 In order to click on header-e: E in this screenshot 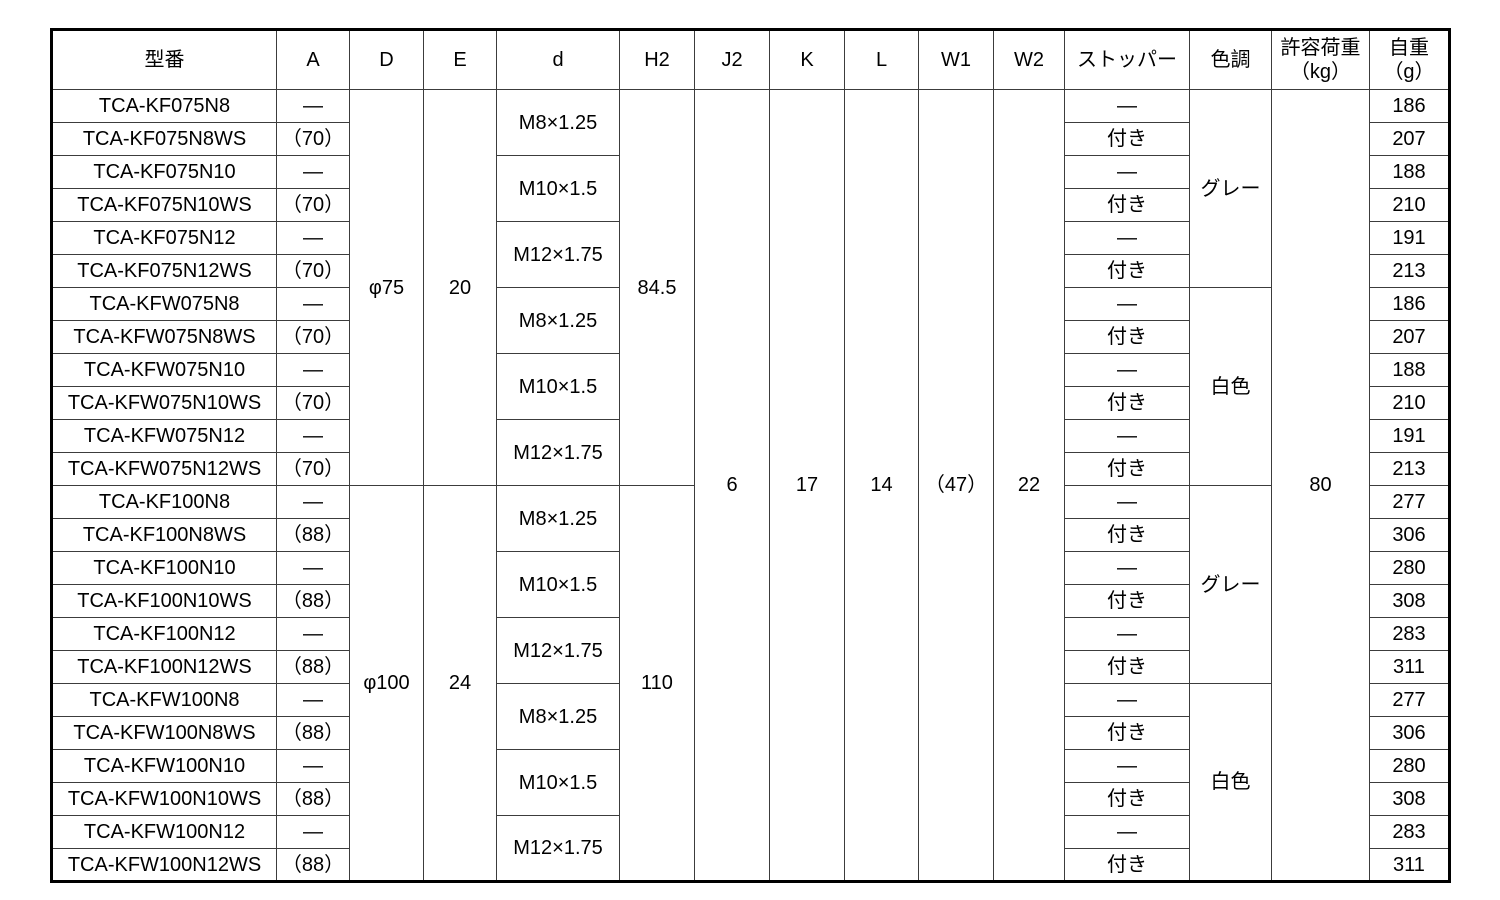, I will do `click(460, 59)`.